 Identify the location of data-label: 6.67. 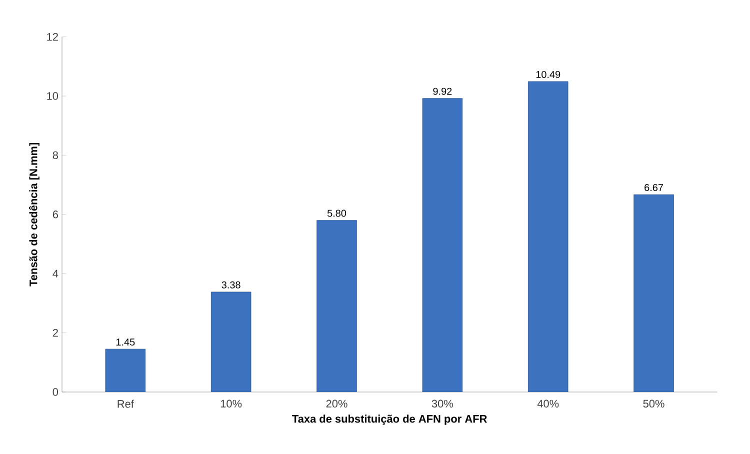
(653, 188).